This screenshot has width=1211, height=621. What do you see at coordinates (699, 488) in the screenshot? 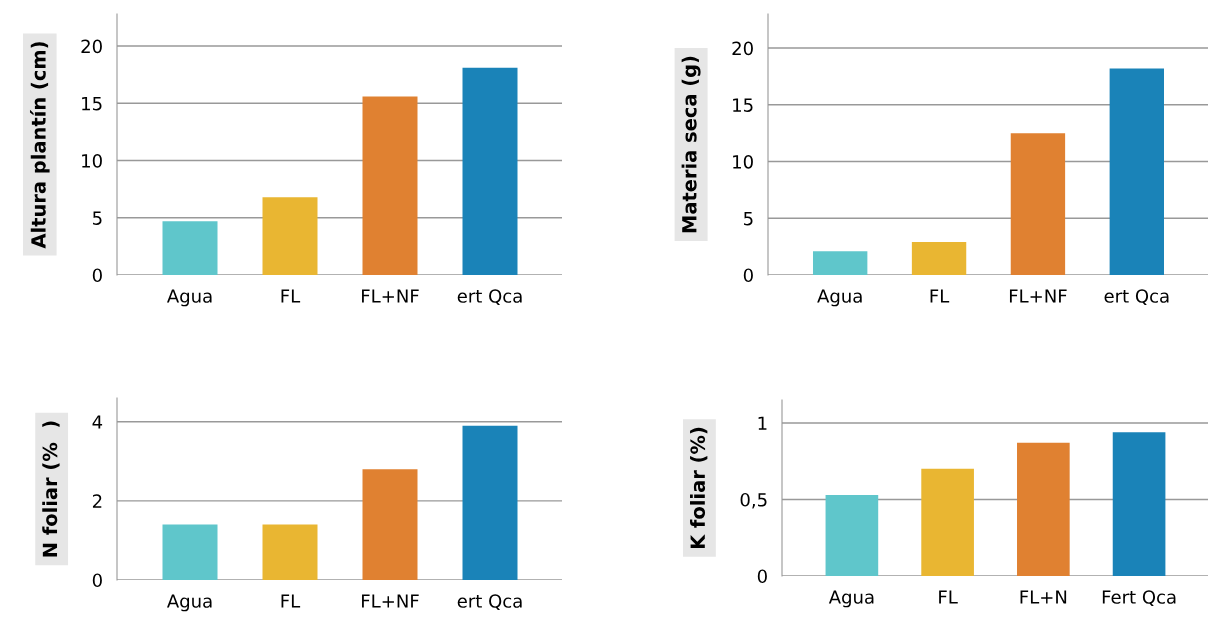
I see `y-axis-title: K foliar (%)` at bounding box center [699, 488].